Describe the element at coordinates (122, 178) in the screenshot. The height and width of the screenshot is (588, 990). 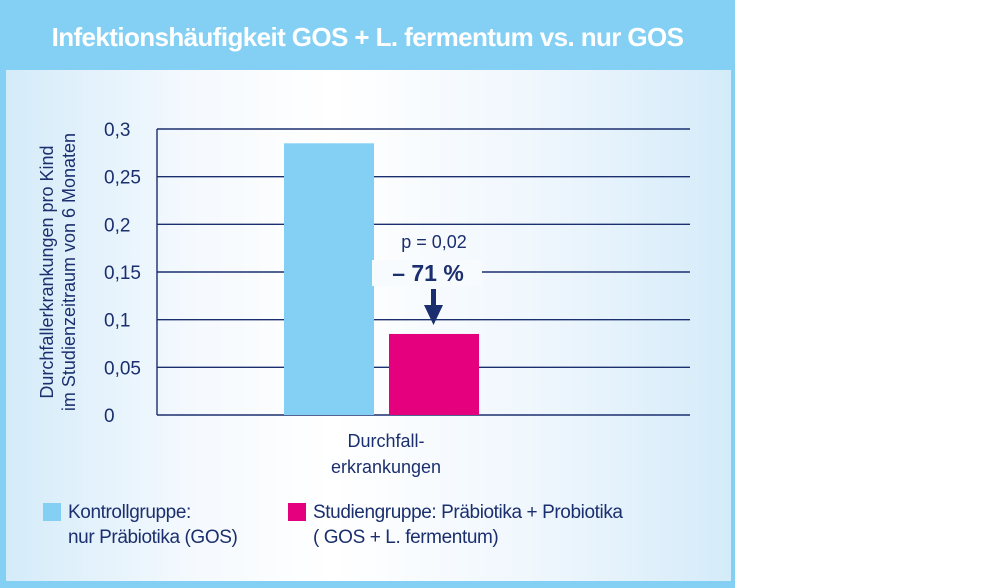
I see `y-tick-label: 0,25` at that location.